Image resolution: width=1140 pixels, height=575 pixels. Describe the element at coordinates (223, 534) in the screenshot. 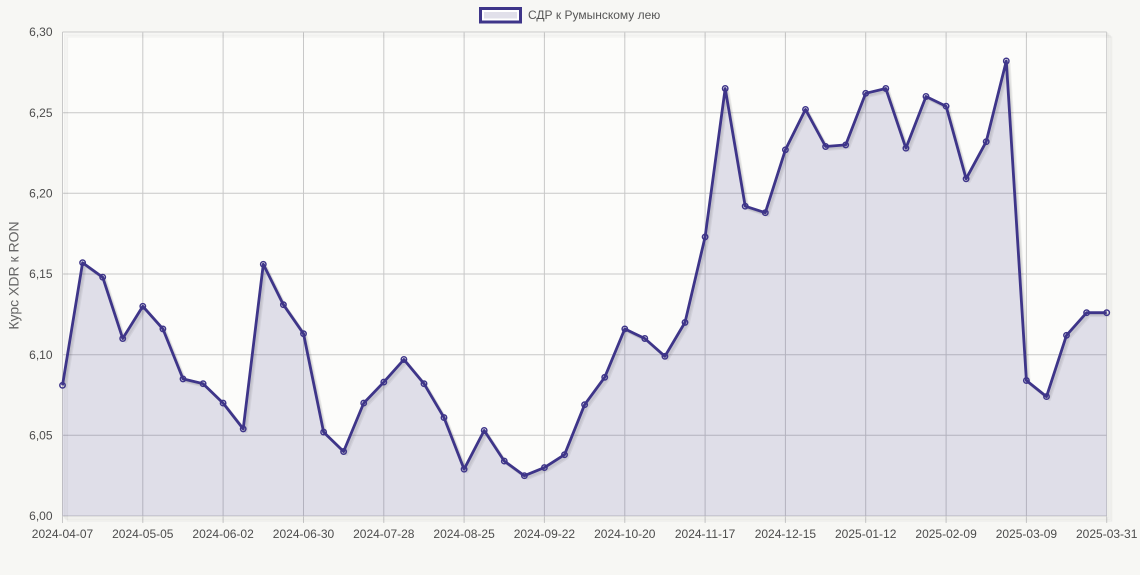

I see `svg-text: 2024-06-02` at that location.